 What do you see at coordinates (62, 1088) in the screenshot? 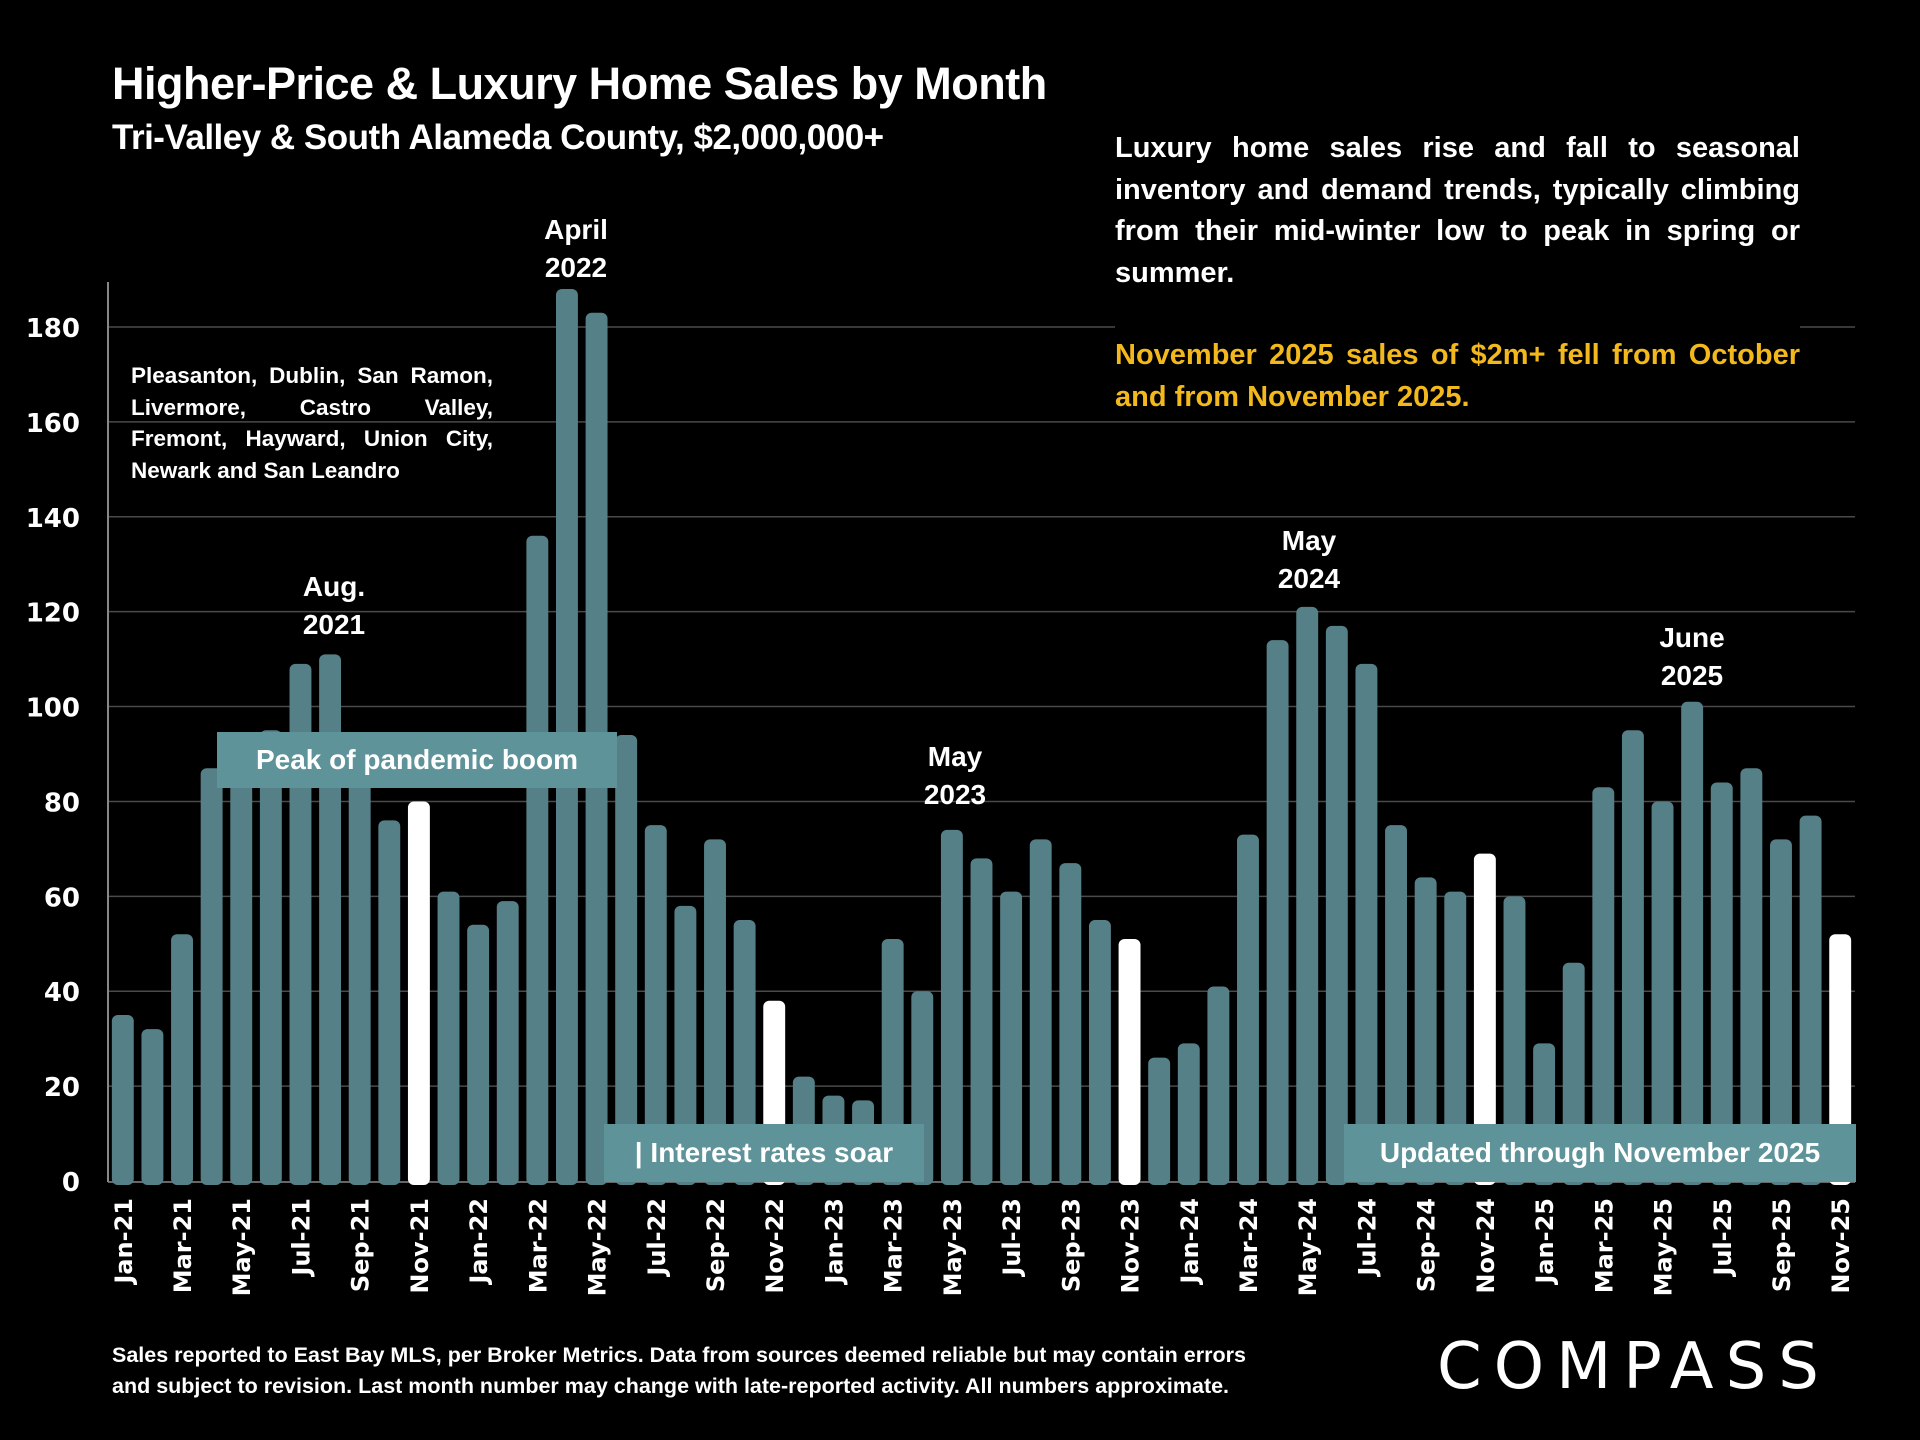
I see `y-tick-label: 20` at bounding box center [62, 1088].